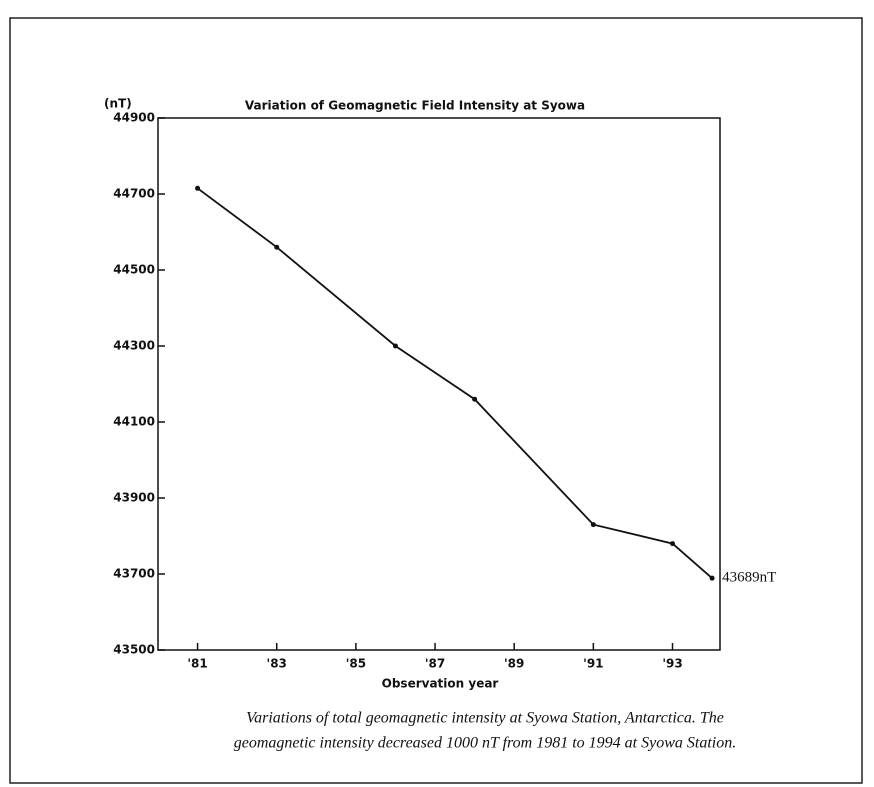 Image resolution: width=874 pixels, height=787 pixels. Describe the element at coordinates (197, 664) in the screenshot. I see `x-tick-label: '81` at that location.